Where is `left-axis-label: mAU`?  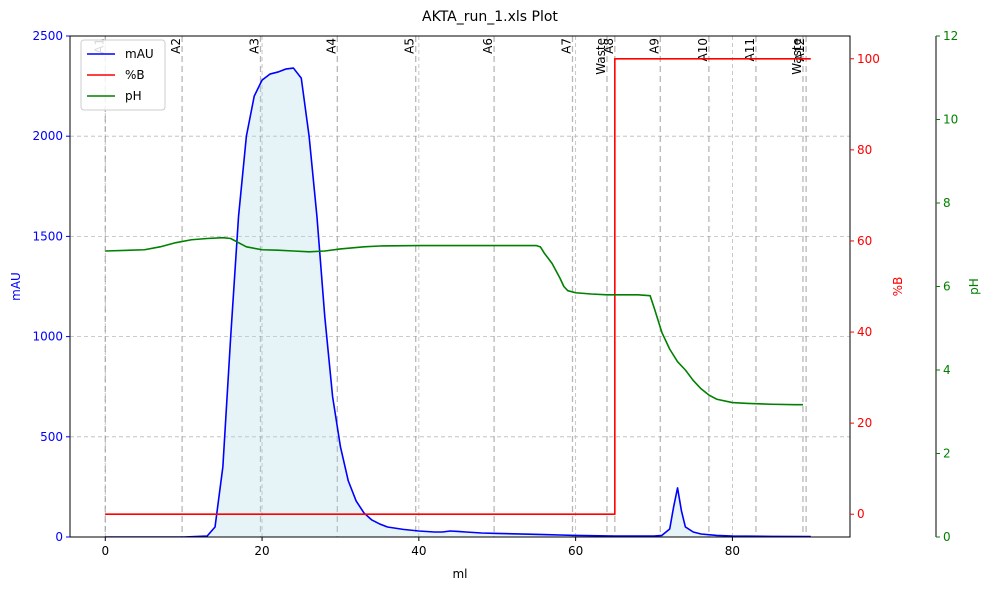
left-axis-label: mAU is located at coordinates (16, 286).